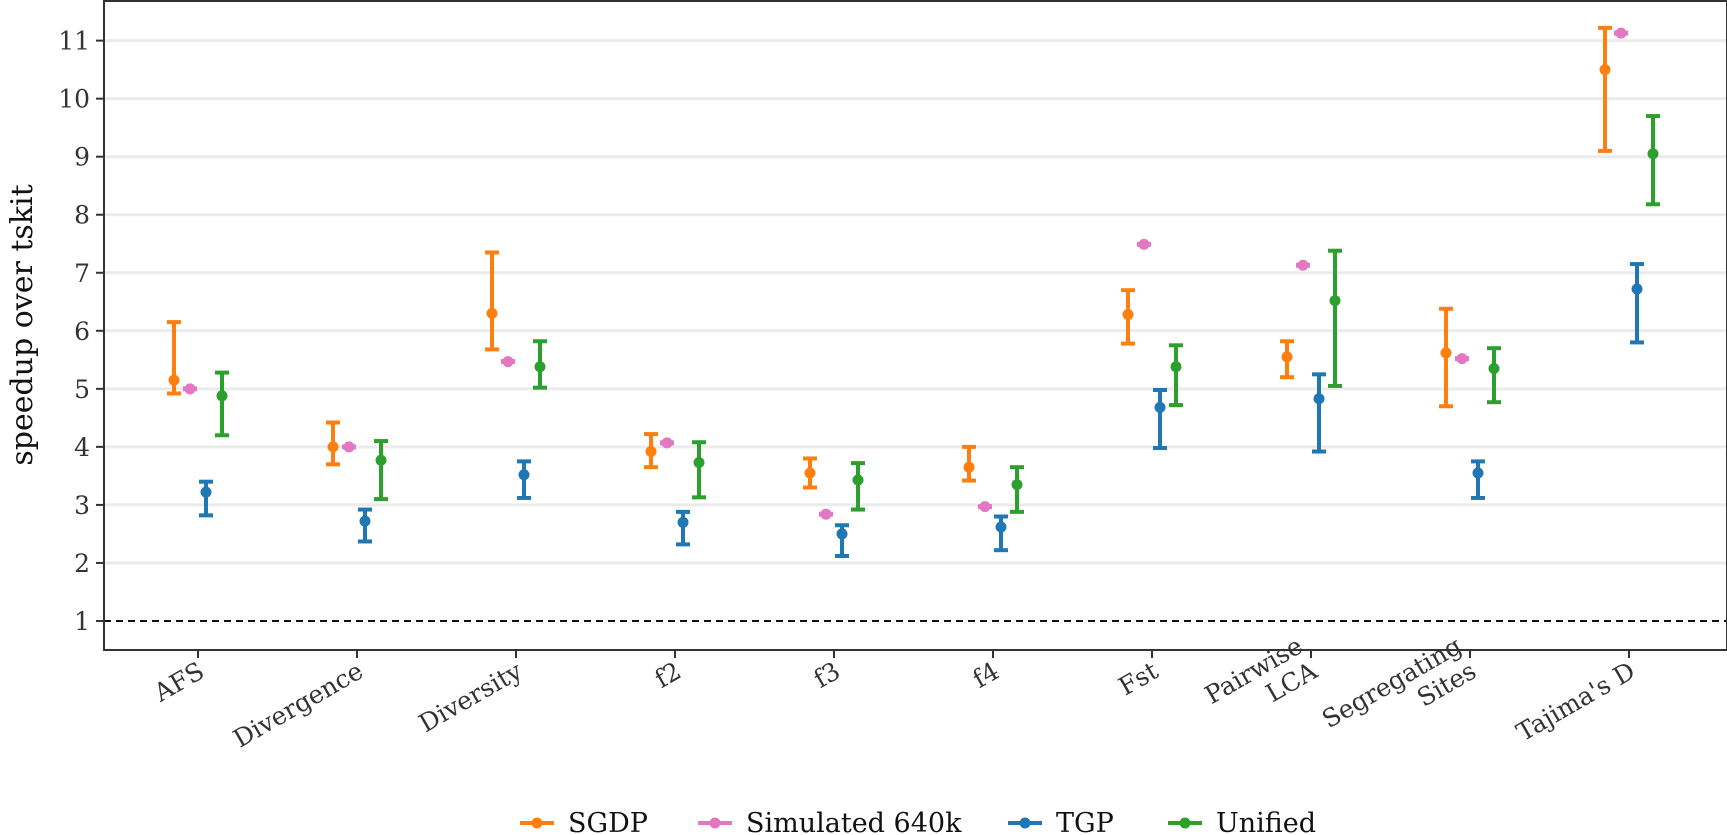 Image resolution: width=1727 pixels, height=835 pixels. What do you see at coordinates (82, 447) in the screenshot?
I see `y-tick-label: 4` at bounding box center [82, 447].